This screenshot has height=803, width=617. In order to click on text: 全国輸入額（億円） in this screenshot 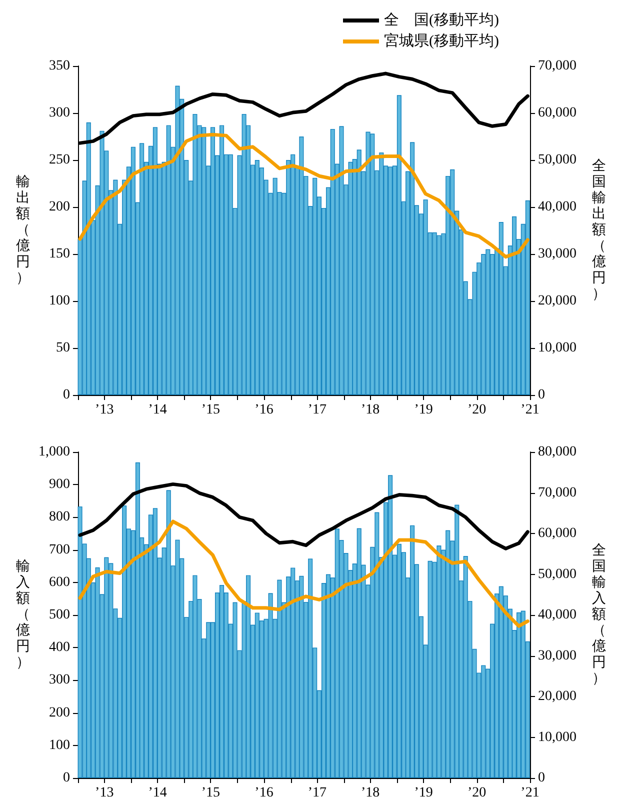, I will do `click(599, 615)`.